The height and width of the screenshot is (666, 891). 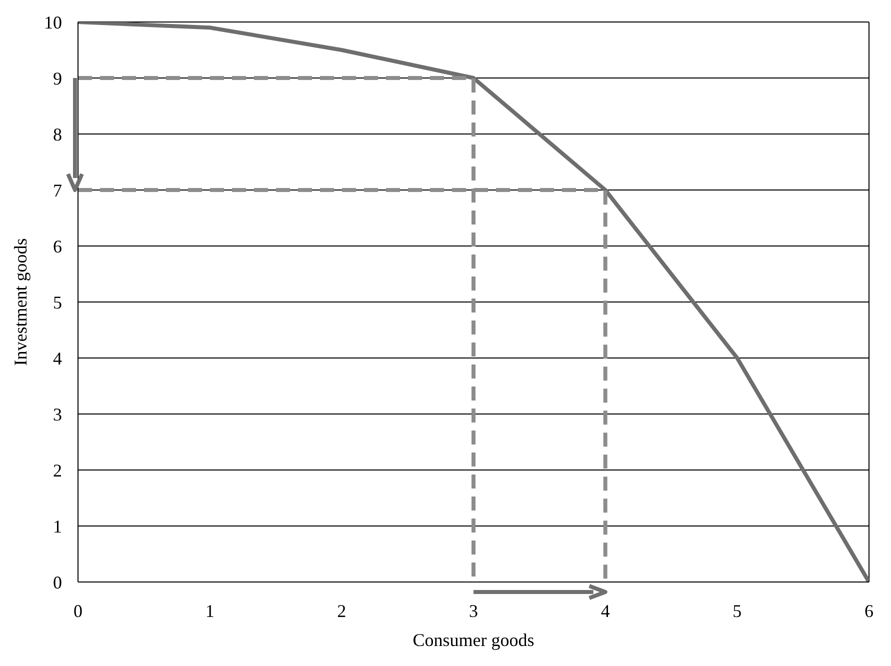 What do you see at coordinates (473, 640) in the screenshot?
I see `x-axis-title: Consumer goods` at bounding box center [473, 640].